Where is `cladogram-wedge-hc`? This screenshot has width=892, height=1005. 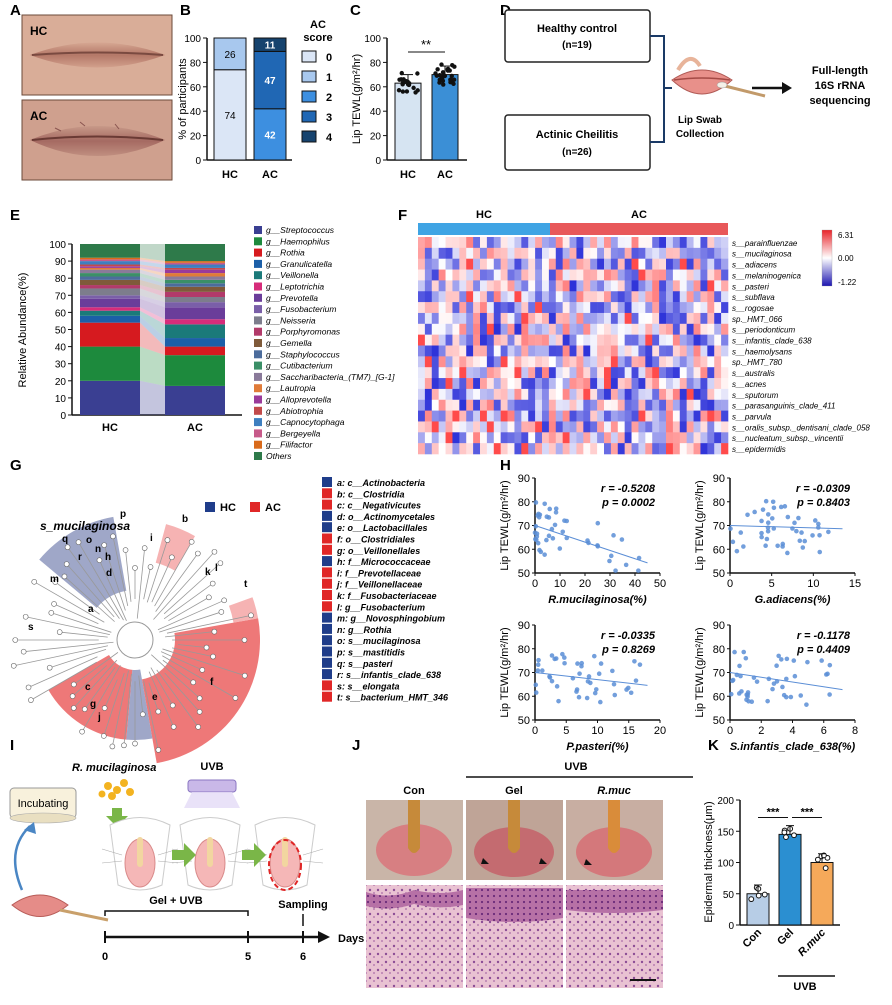 cladogram-wedge-hc is located at coordinates (83, 562).